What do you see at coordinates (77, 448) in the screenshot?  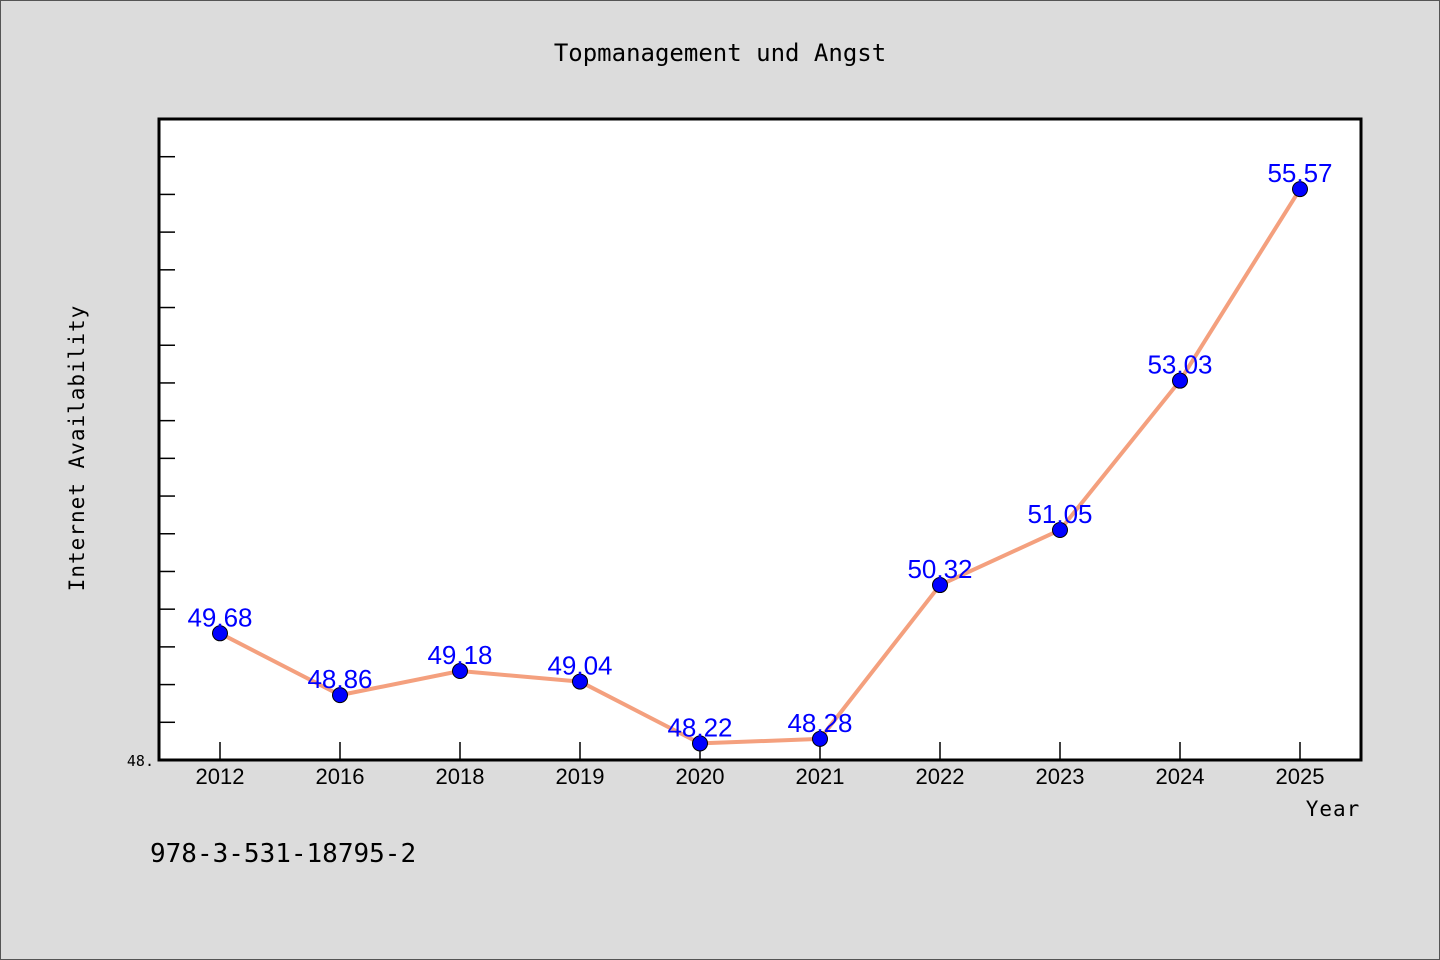 I see `y-axis-label: Internet Availability` at bounding box center [77, 448].